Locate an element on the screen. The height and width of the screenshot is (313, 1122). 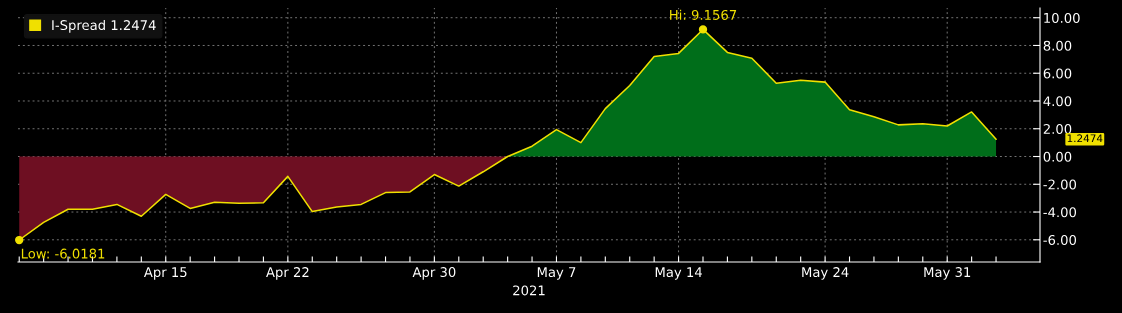
x-tick-label: Apr 22 is located at coordinates (287, 273).